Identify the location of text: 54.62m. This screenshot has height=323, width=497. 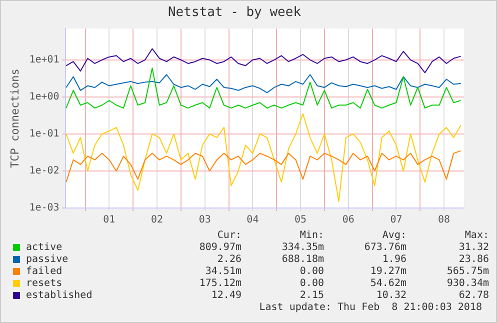
(388, 284).